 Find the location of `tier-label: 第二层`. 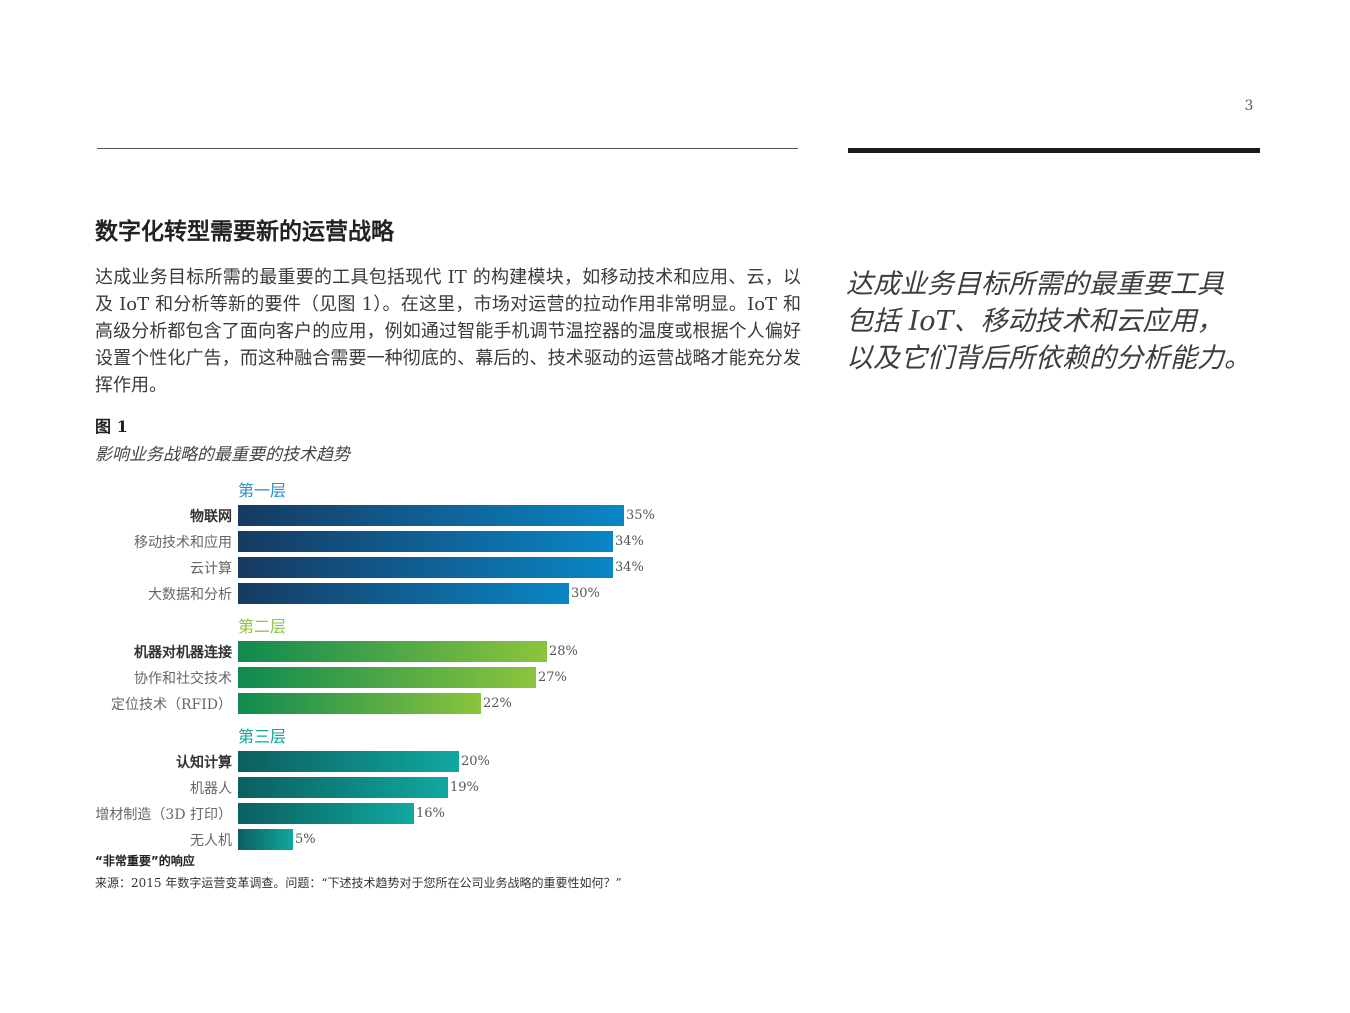

tier-label: 第二层 is located at coordinates (262, 626).